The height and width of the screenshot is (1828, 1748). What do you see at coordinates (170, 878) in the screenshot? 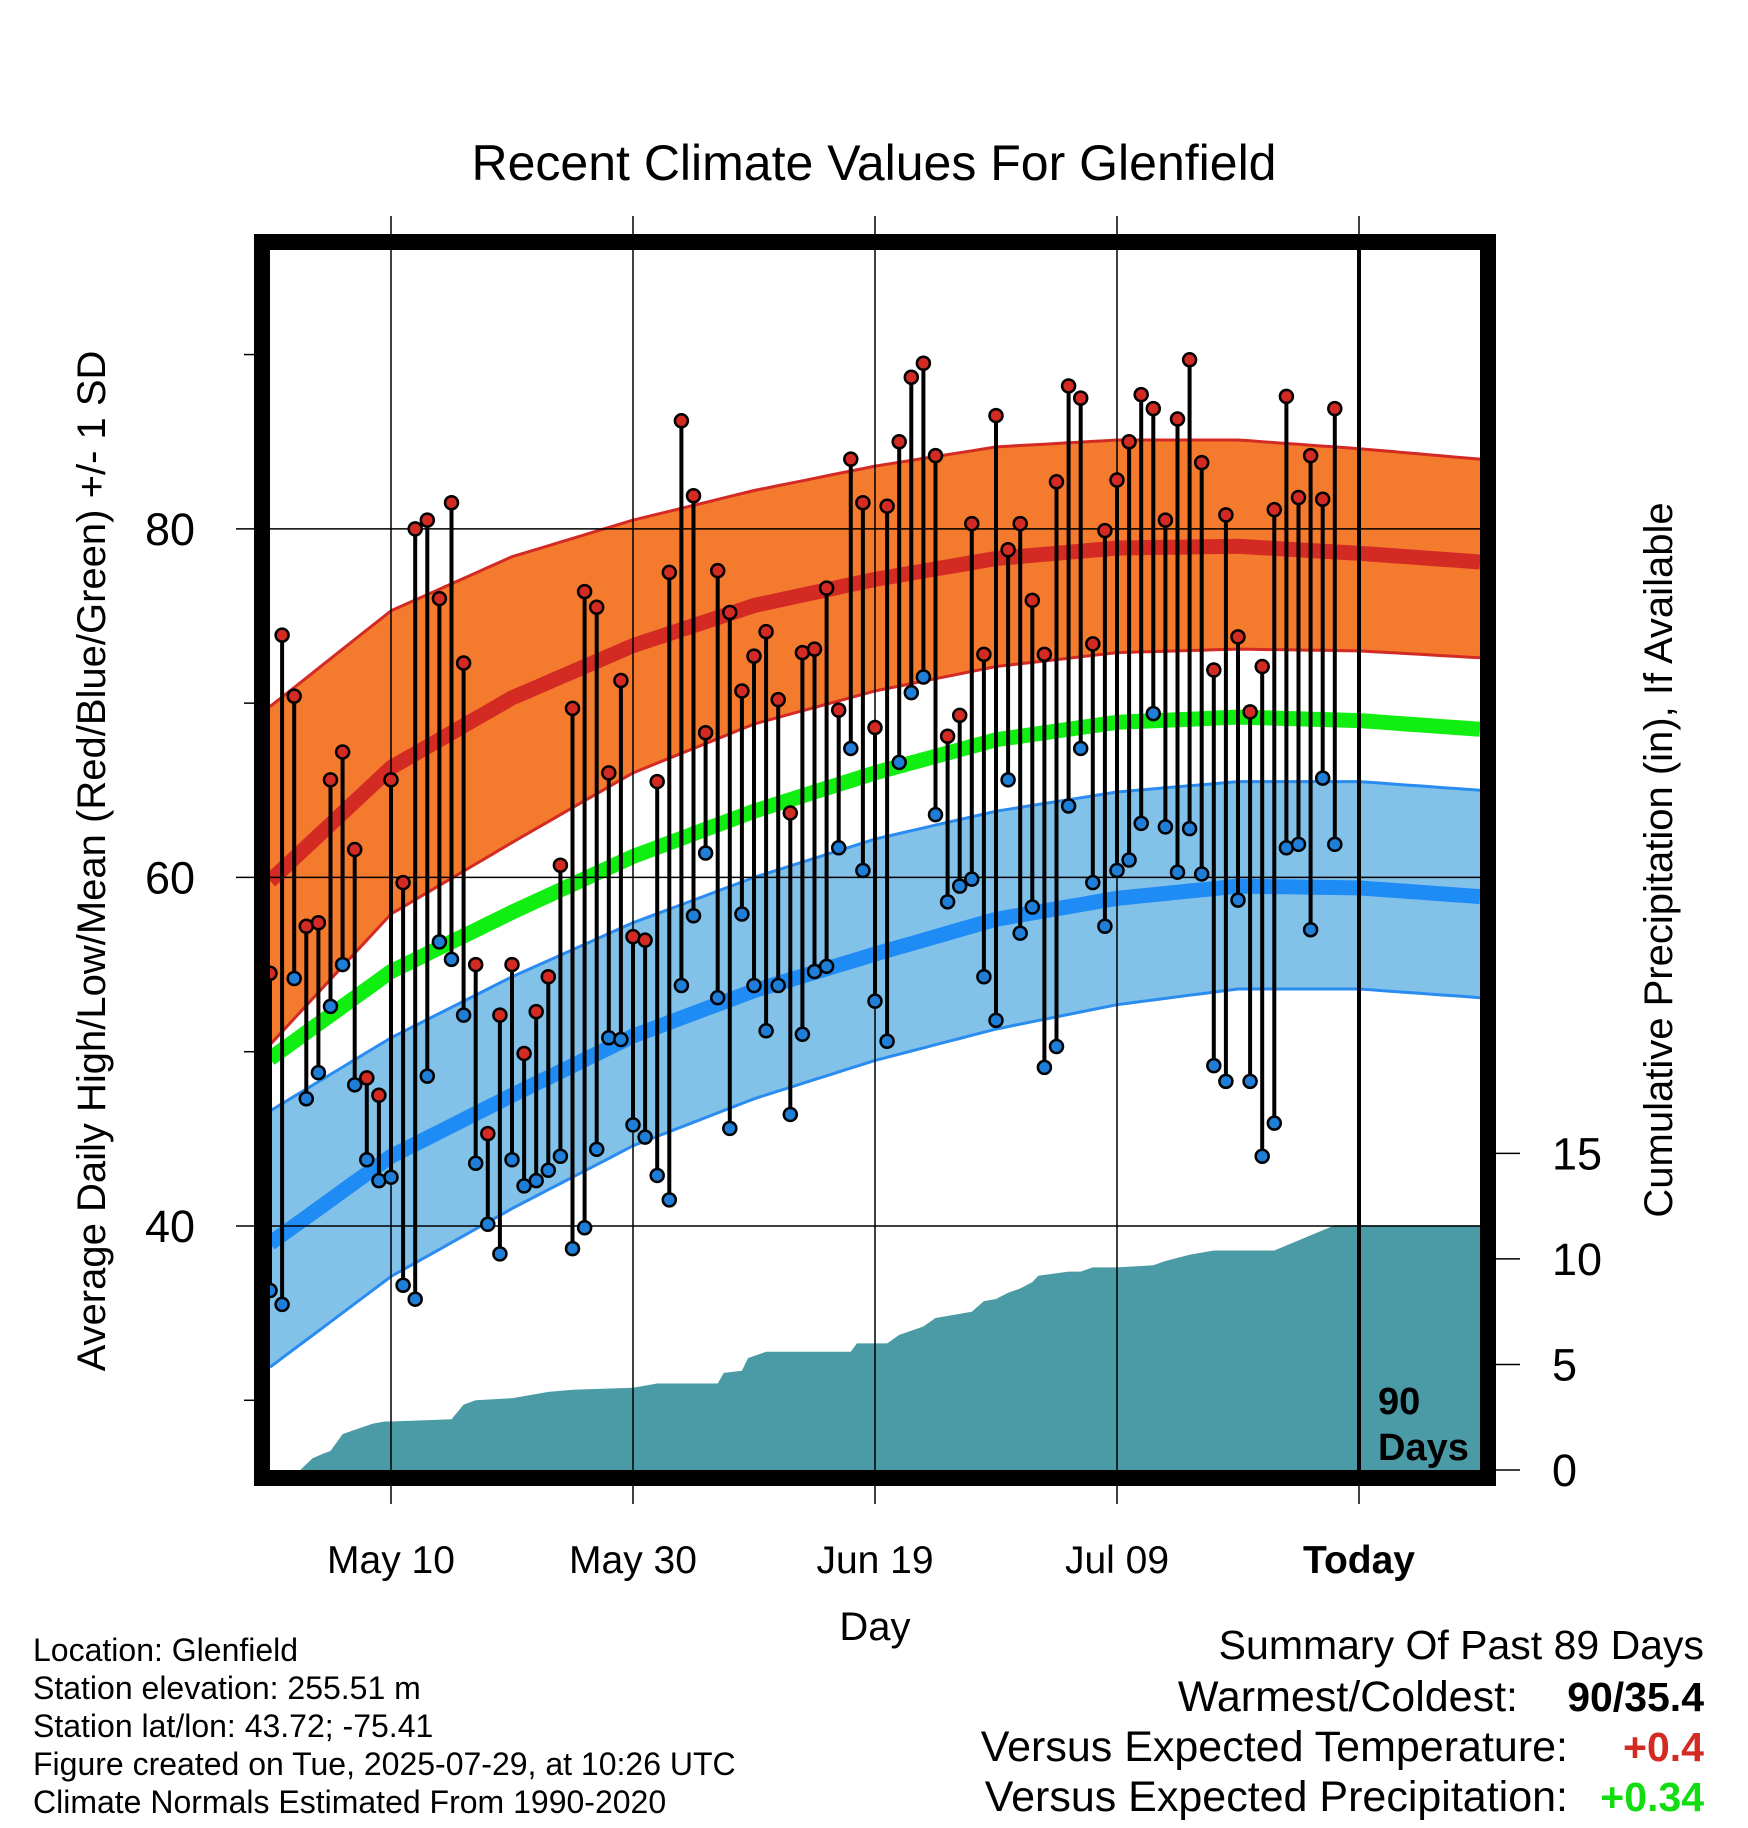
I see `y-tick-labels: 40 60 80` at bounding box center [170, 878].